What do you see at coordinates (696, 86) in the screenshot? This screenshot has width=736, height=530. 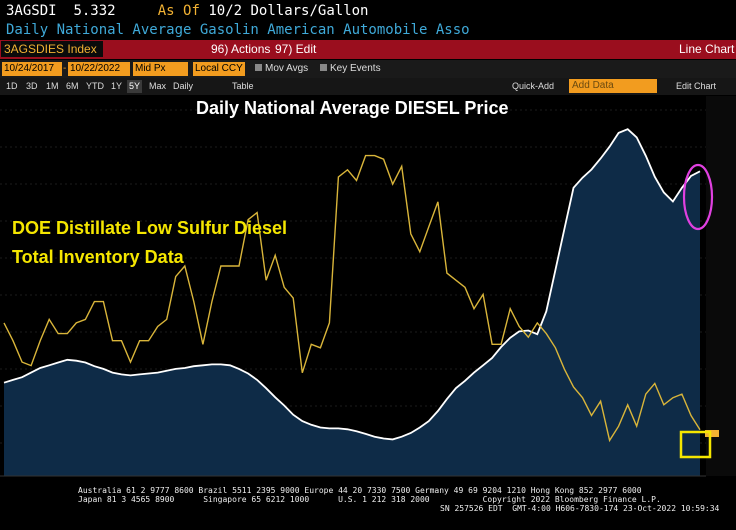 I see `edit-chart-button: Edit Chart` at bounding box center [696, 86].